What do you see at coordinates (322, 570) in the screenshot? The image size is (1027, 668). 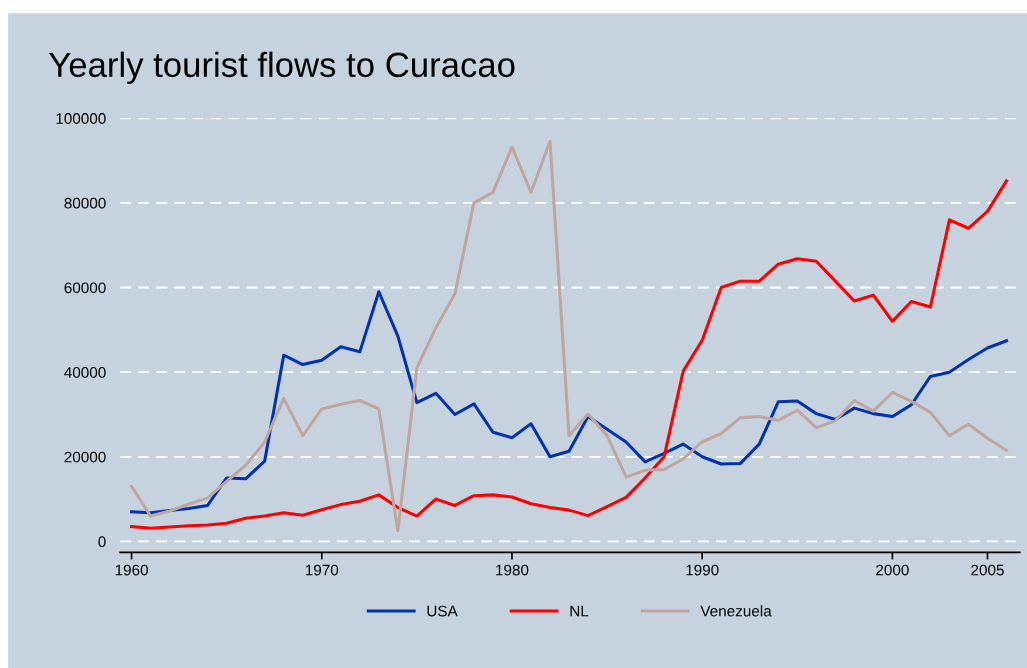 I see `x-tick-label: 1970` at bounding box center [322, 570].